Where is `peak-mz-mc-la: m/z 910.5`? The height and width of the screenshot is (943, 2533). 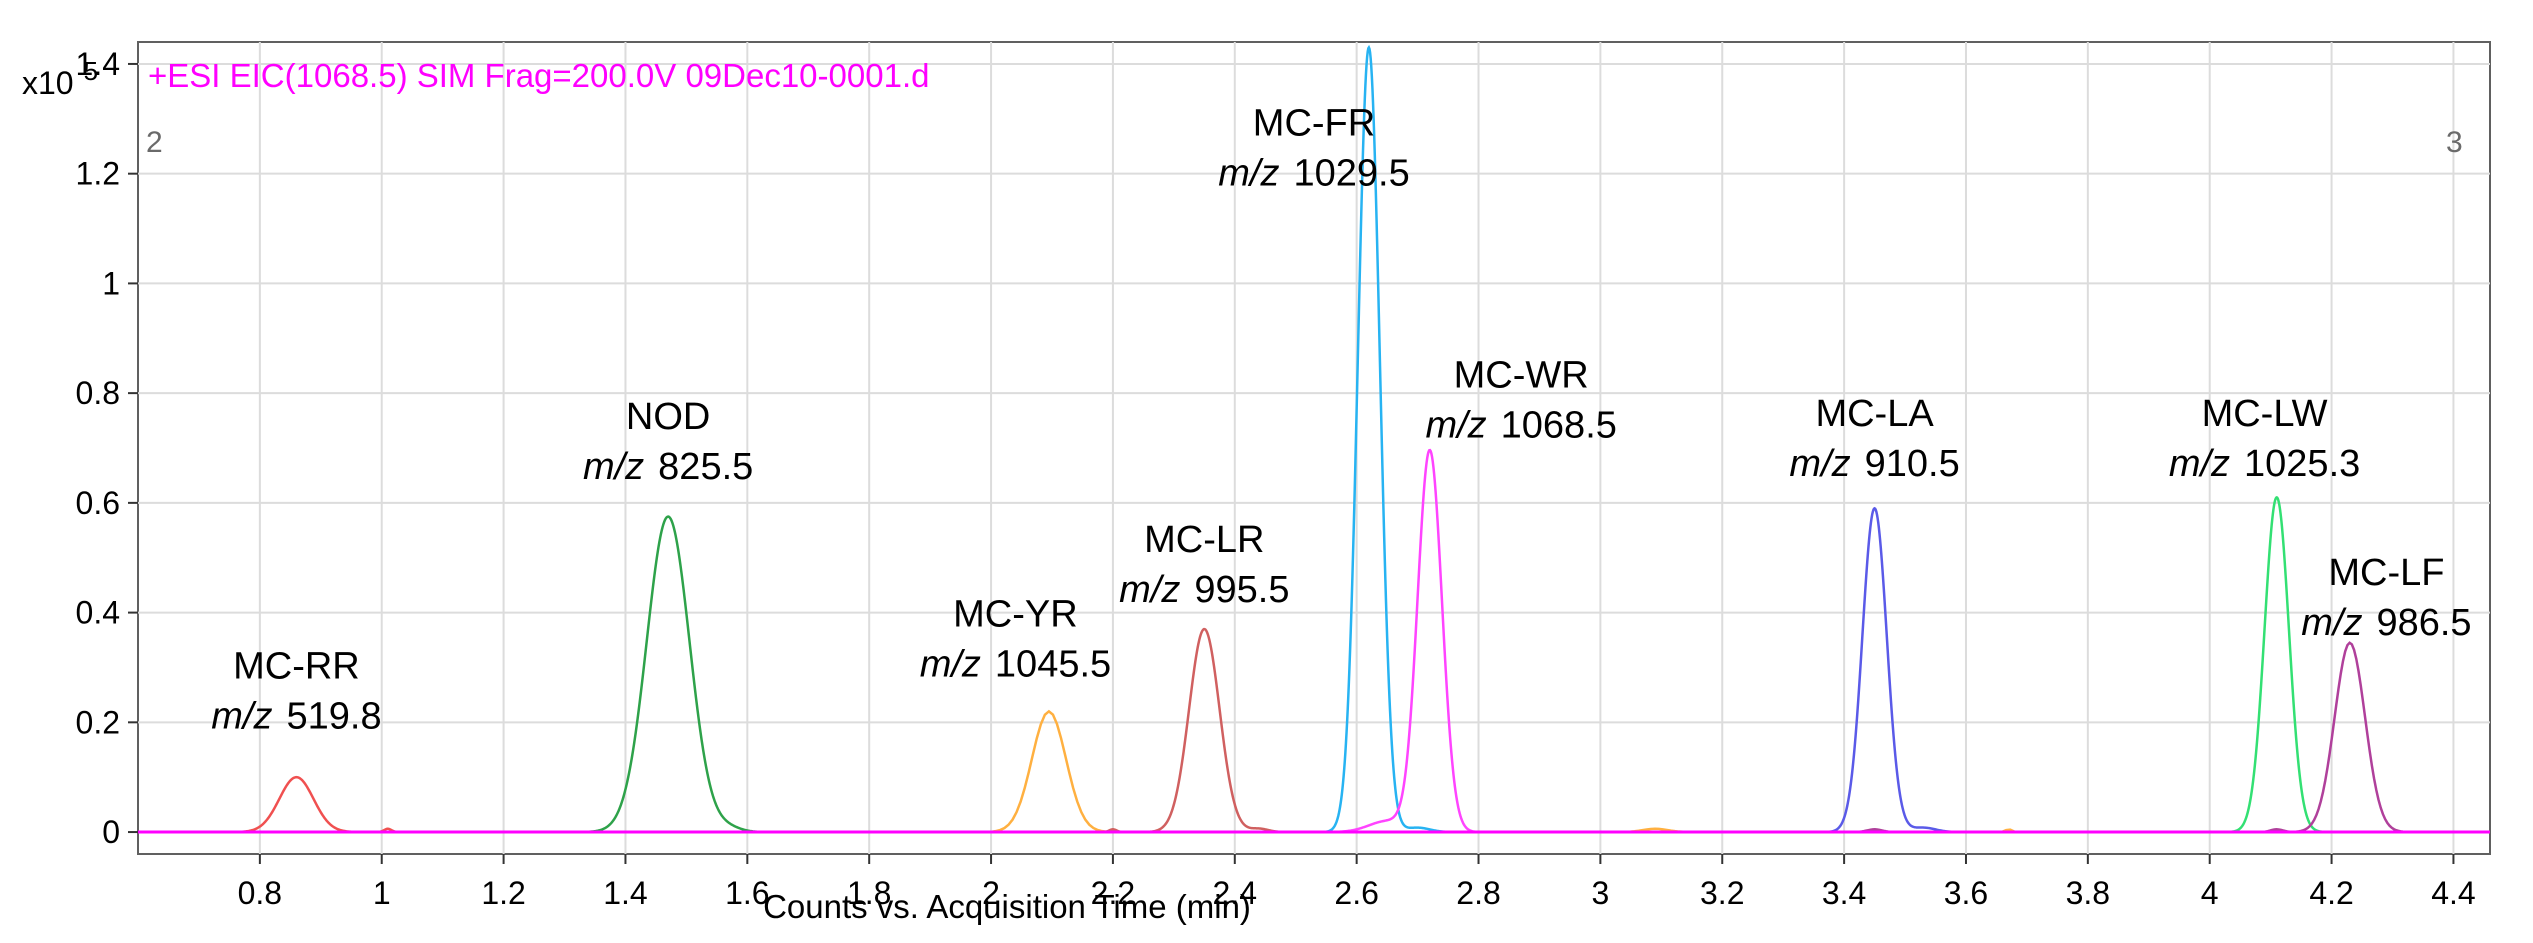 peak-mz-mc-la: m/z 910.5 is located at coordinates (1874, 464).